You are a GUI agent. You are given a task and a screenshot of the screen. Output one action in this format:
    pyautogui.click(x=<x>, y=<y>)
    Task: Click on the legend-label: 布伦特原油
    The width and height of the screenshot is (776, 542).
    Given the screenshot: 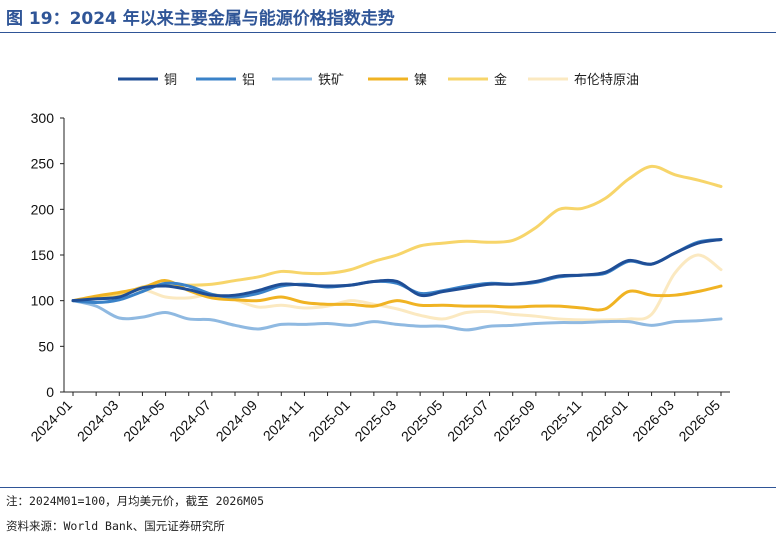 What is the action you would take?
    pyautogui.click(x=606, y=80)
    